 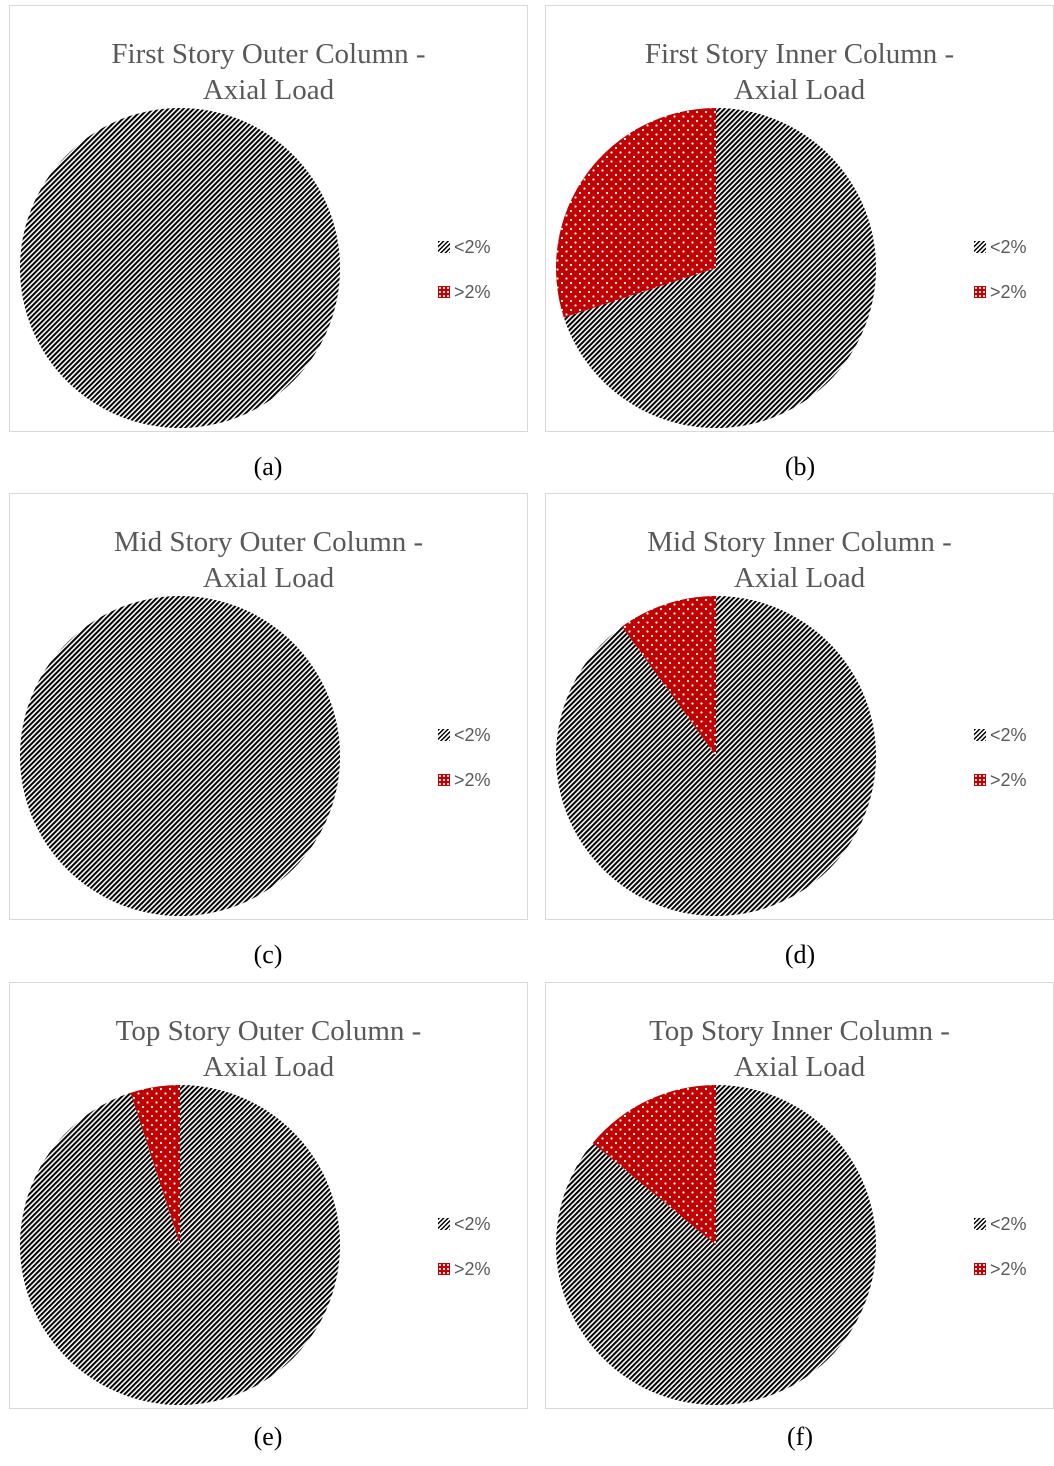 What do you see at coordinates (268, 1031) in the screenshot?
I see `chart-title-e-line1: Top Story Outer Column -` at bounding box center [268, 1031].